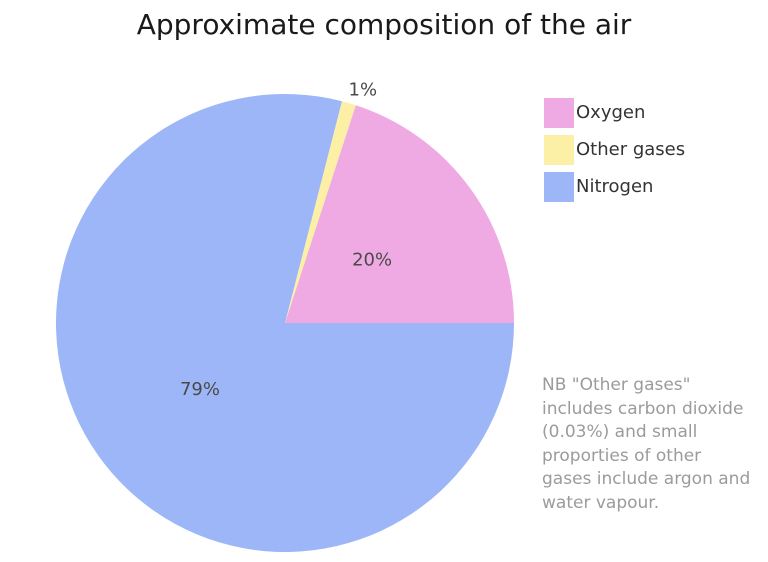 The width and height of the screenshot is (768, 562). Describe the element at coordinates (200, 389) in the screenshot. I see `slice-label-nitrogen: 79%` at that location.